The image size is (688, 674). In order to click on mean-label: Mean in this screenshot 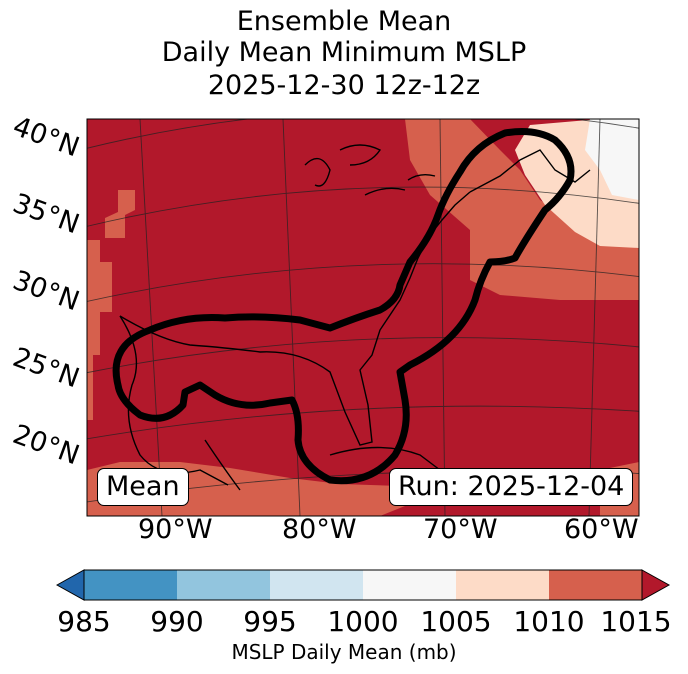, I will do `click(143, 487)`.